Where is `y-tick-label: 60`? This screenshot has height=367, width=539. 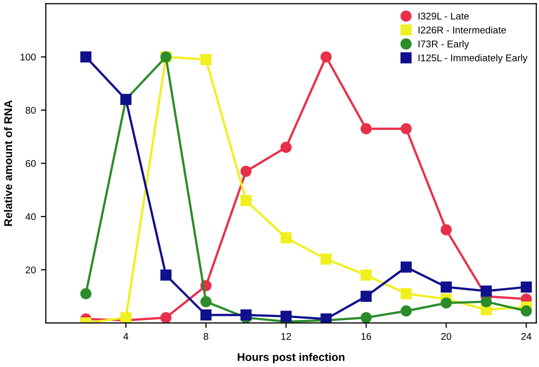
y-tick-label: 60 is located at coordinates (31, 163).